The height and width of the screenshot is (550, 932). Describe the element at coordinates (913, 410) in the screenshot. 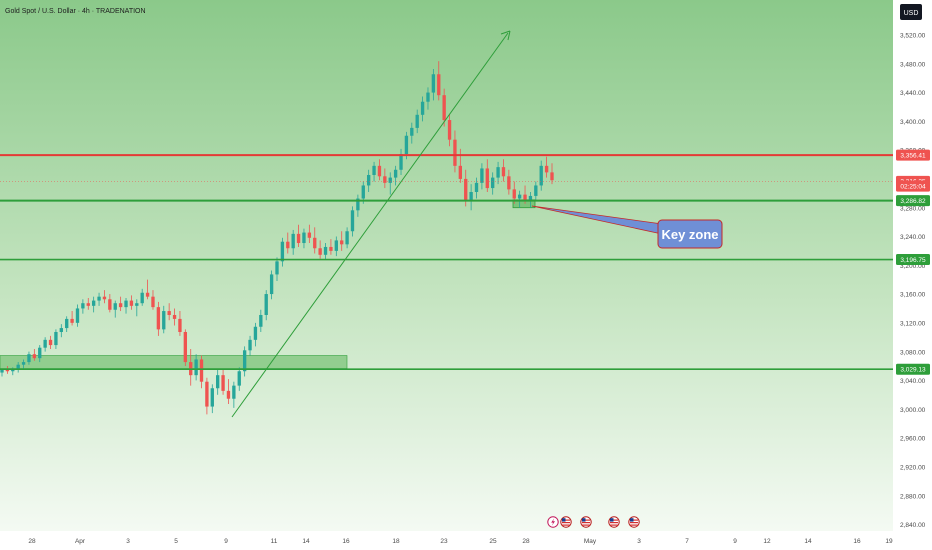

I see `y-tick-label: 3,000.00` at that location.